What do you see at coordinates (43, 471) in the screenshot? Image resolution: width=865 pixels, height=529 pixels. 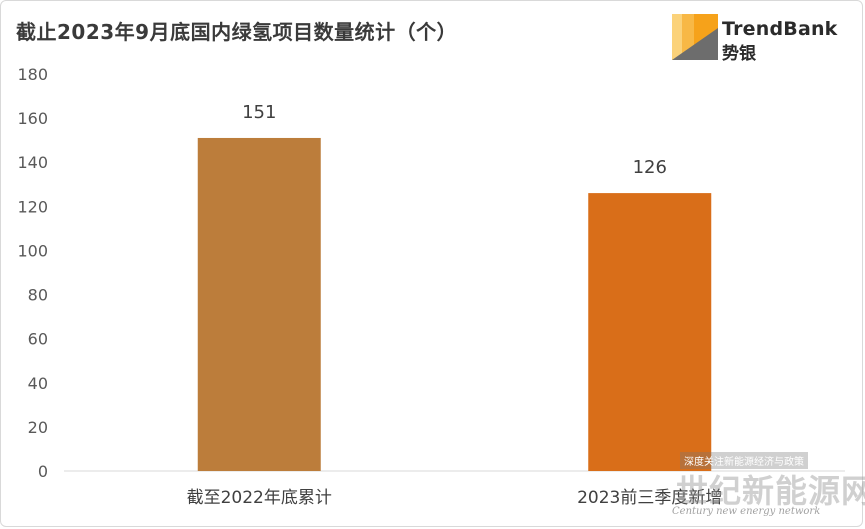 I see `y-tick-label: 0` at bounding box center [43, 471].